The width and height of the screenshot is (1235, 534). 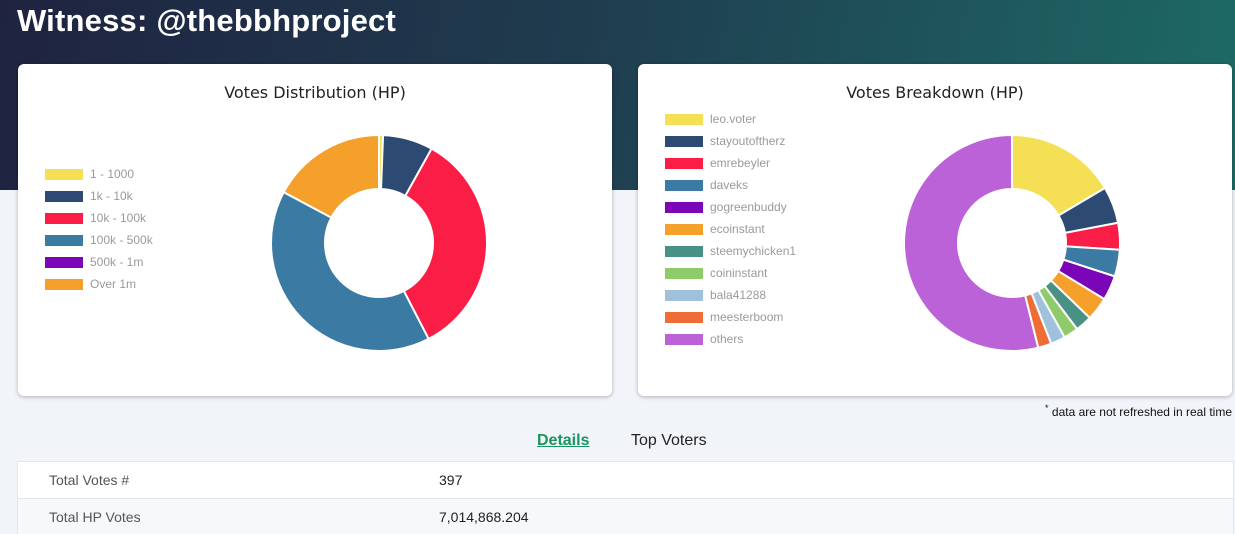 What do you see at coordinates (89, 480) in the screenshot?
I see `row-label: Total Votes #` at bounding box center [89, 480].